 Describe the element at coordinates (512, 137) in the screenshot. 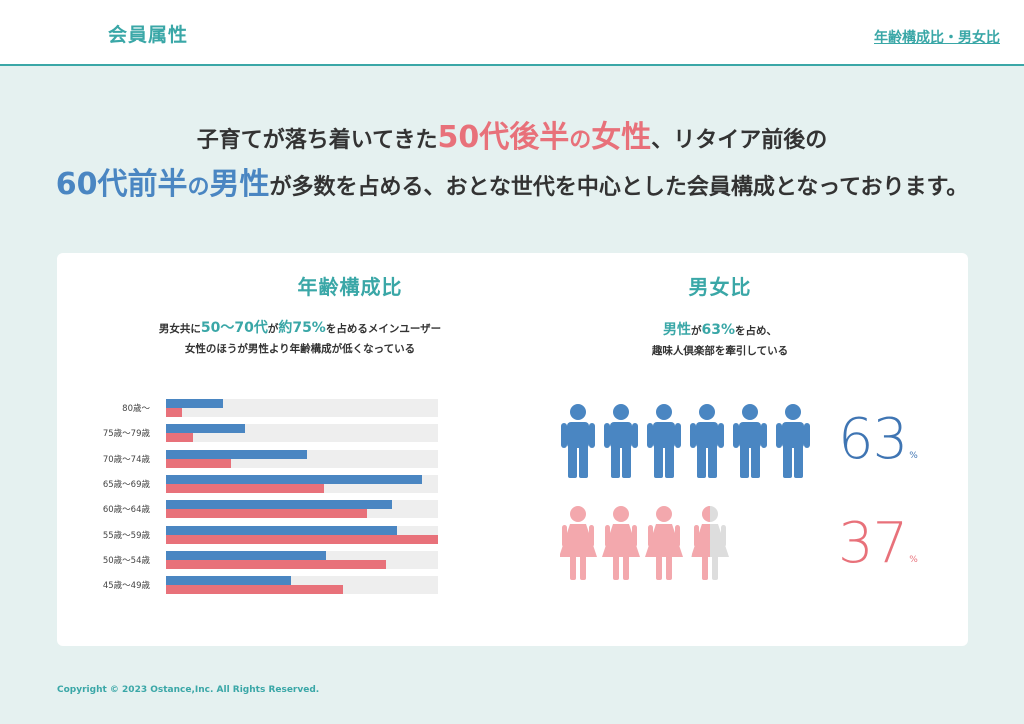

I see `headline-line-1: 子育てが落ち着いてきた50代後半の女性、リタイア前後の` at that location.